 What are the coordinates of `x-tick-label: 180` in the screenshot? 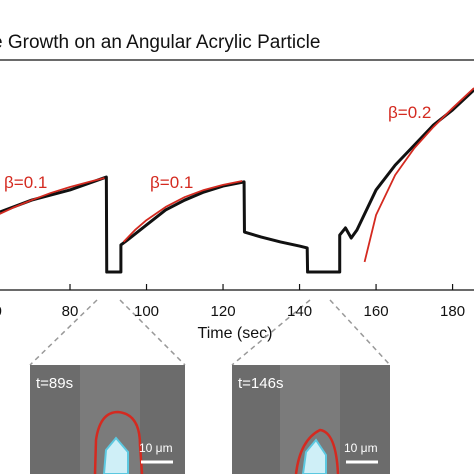 It's located at (452, 311).